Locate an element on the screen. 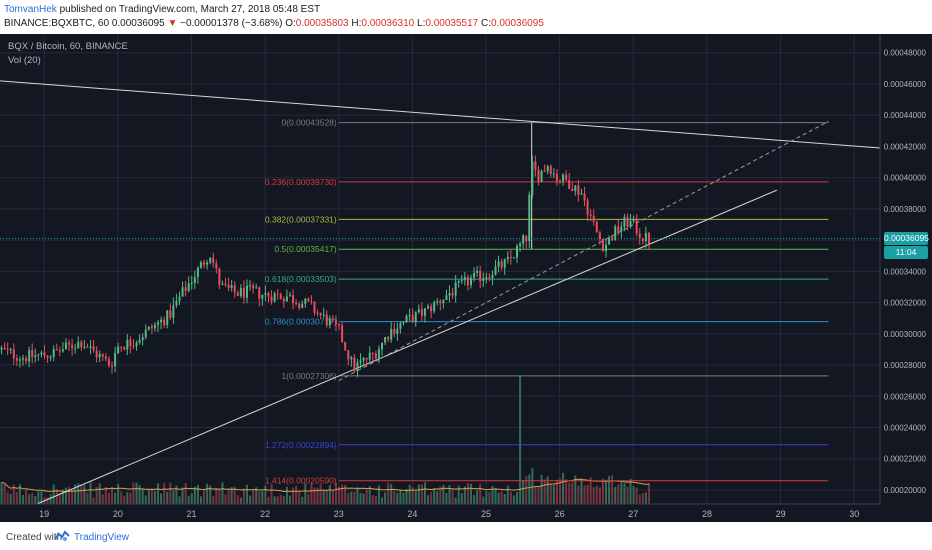 The width and height of the screenshot is (932, 550). x-tick-label: 22 is located at coordinates (265, 514).